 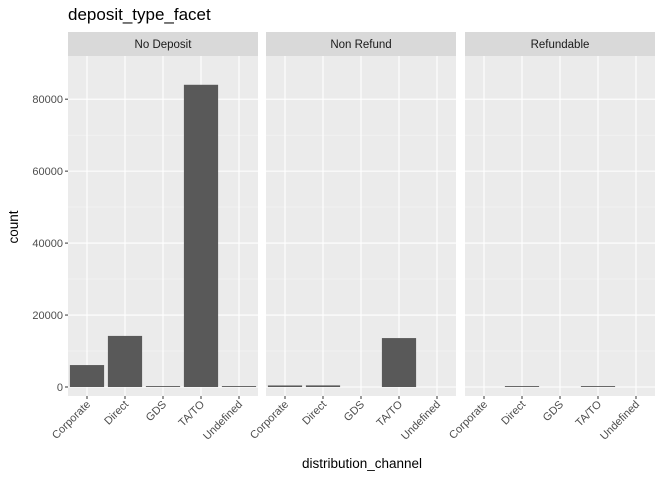 I want to click on facet-strip-label: No Deposit, so click(x=164, y=45).